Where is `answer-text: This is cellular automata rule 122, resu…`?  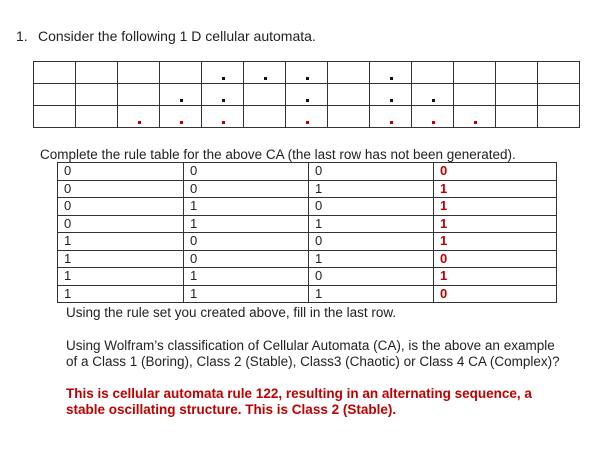 answer-text: This is cellular automata rule 122, resu… is located at coordinates (299, 401).